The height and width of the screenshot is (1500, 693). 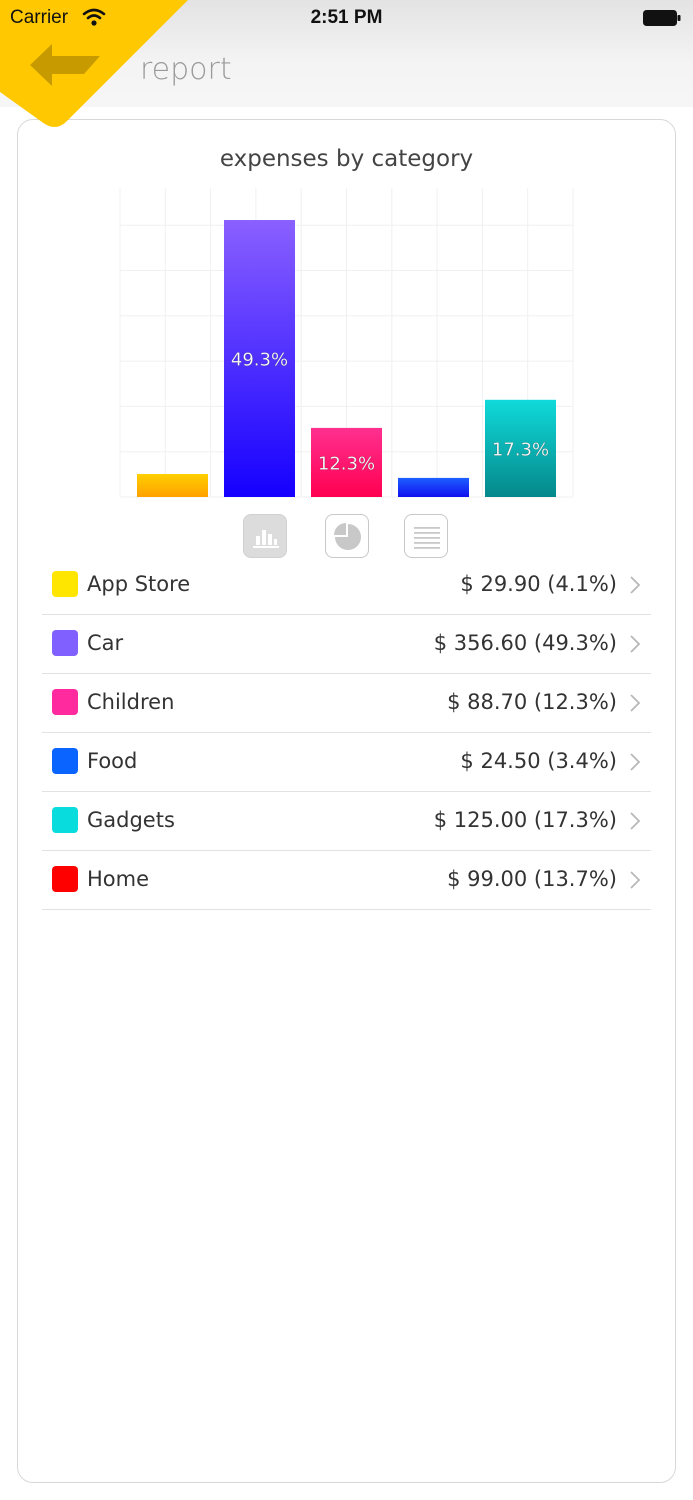 What do you see at coordinates (186, 69) in the screenshot?
I see `page-title: report` at bounding box center [186, 69].